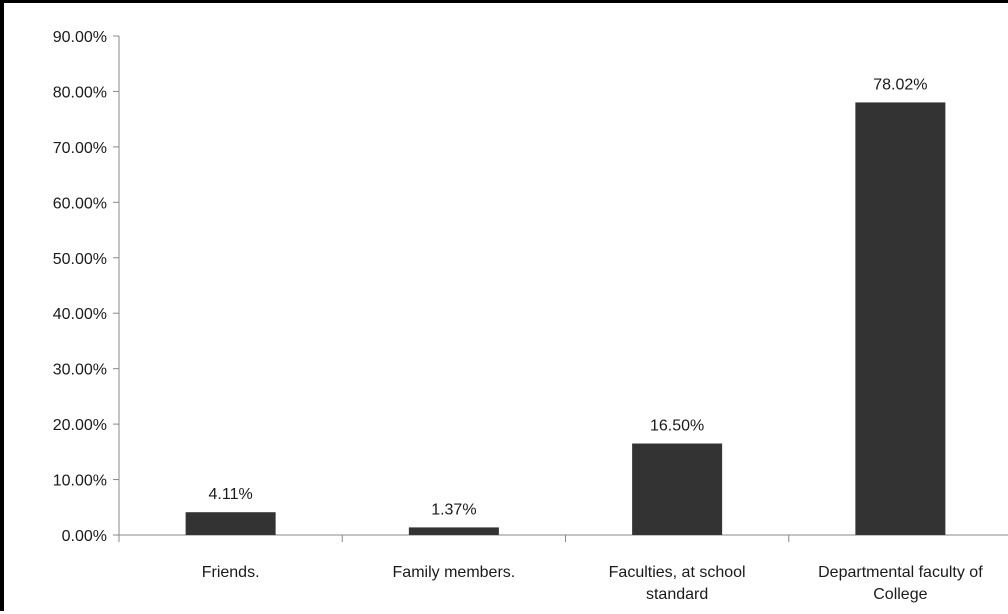 The image size is (1008, 614). Describe the element at coordinates (80, 148) in the screenshot. I see `y-tick-label: 70.00%` at that location.